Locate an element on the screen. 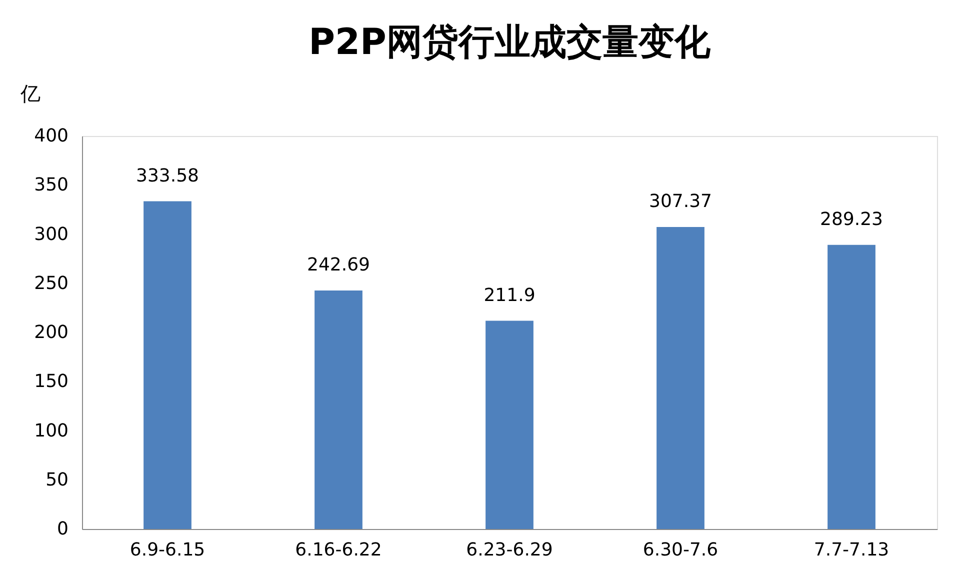  y-tick-label: 300 is located at coordinates (51, 234).